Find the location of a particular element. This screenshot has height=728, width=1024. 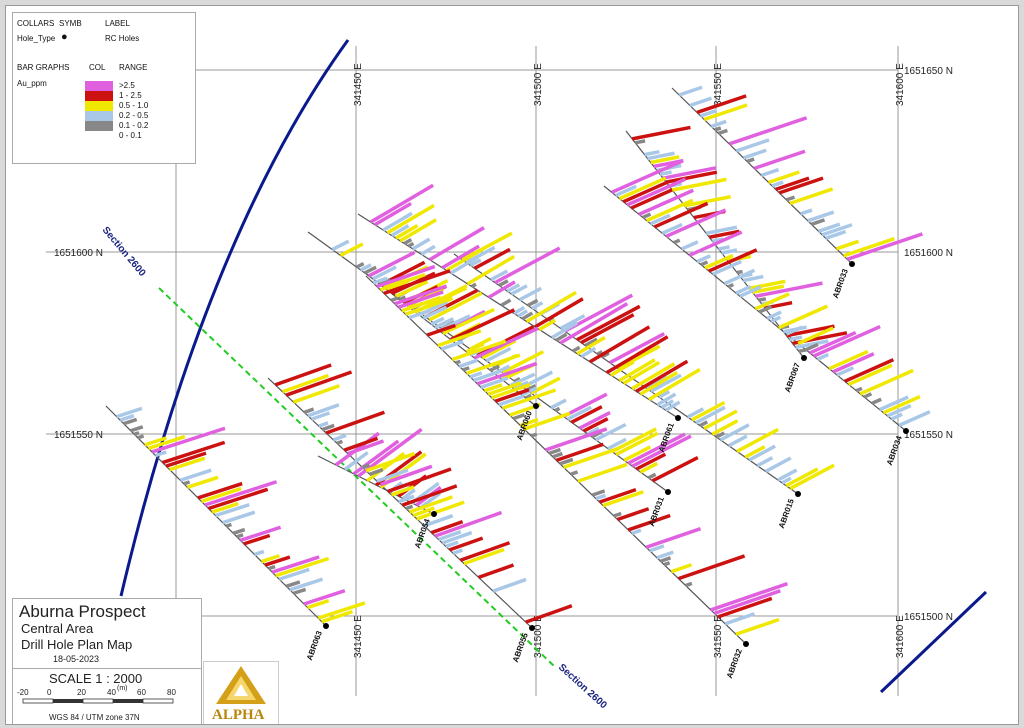

hole-label: ABR031 is located at coordinates (656, 511).